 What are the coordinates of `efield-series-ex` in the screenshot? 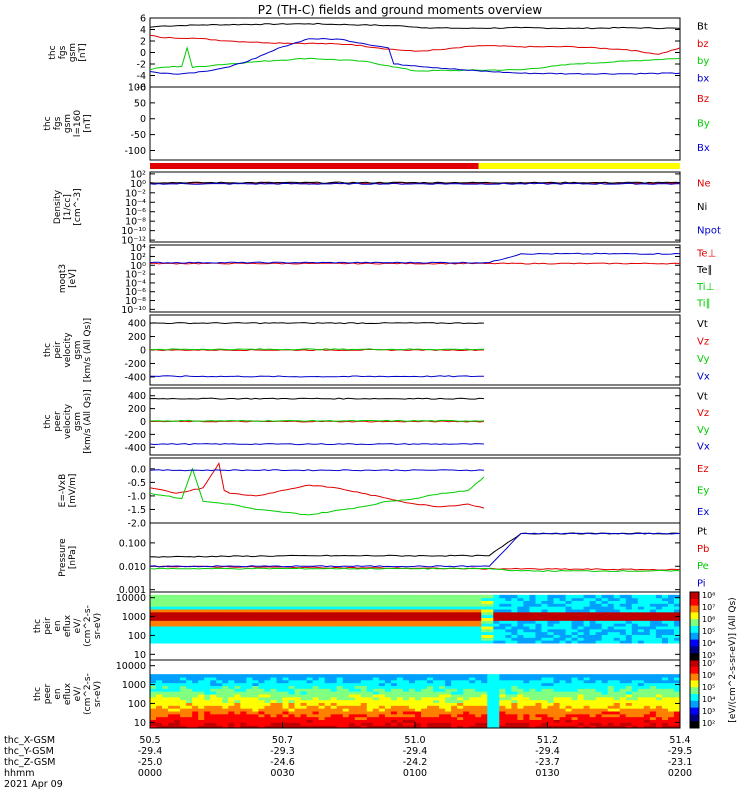 It's located at (316, 470).